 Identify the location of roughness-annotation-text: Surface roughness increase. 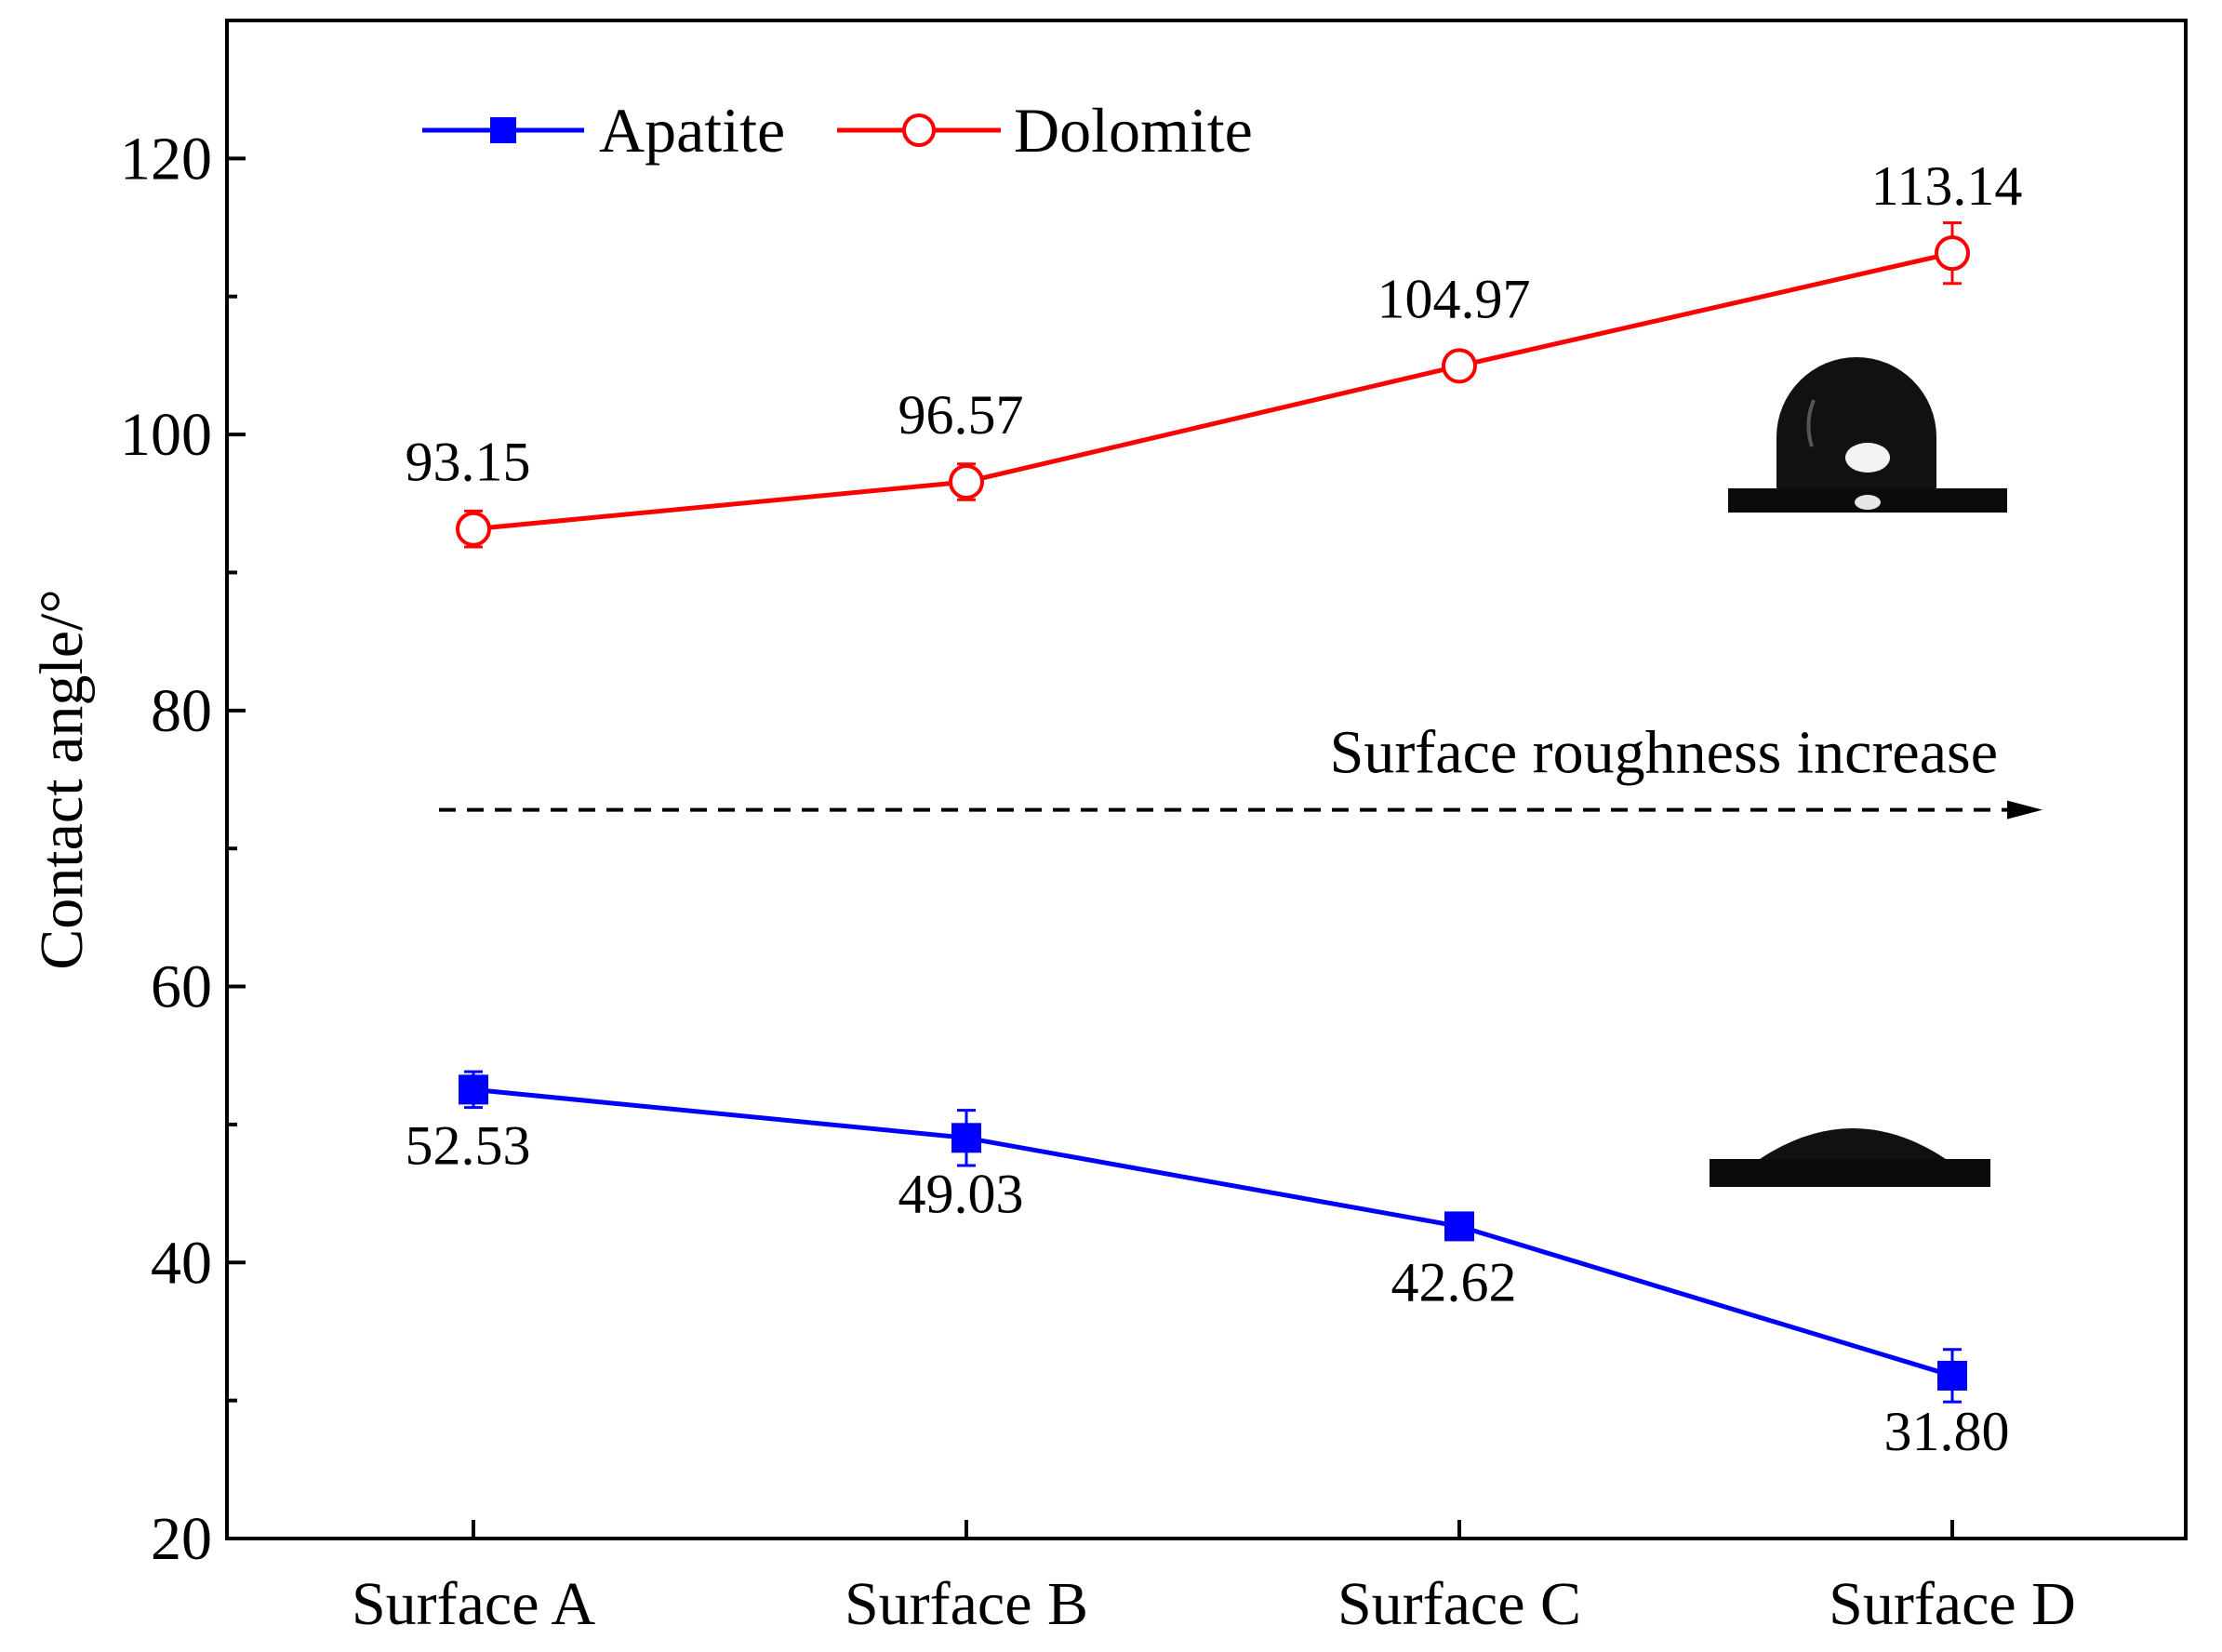
(1664, 753).